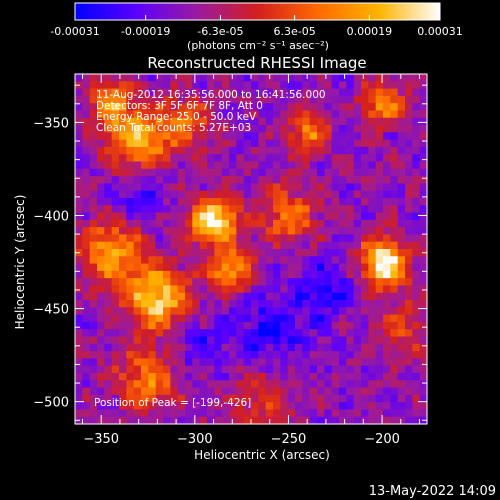  I want to click on y-tick-label: −350, so click(51, 123).